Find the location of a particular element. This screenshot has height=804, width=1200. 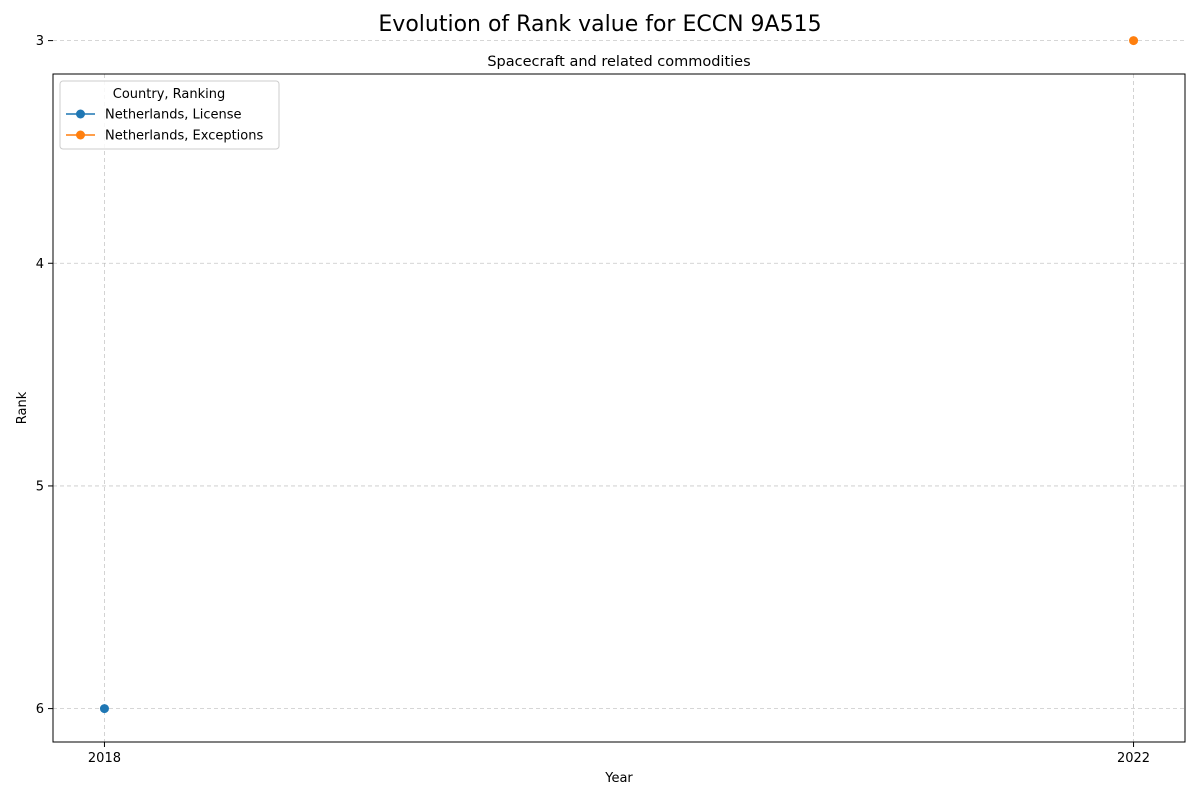

legend-item: Netherlands, License is located at coordinates (154, 115).